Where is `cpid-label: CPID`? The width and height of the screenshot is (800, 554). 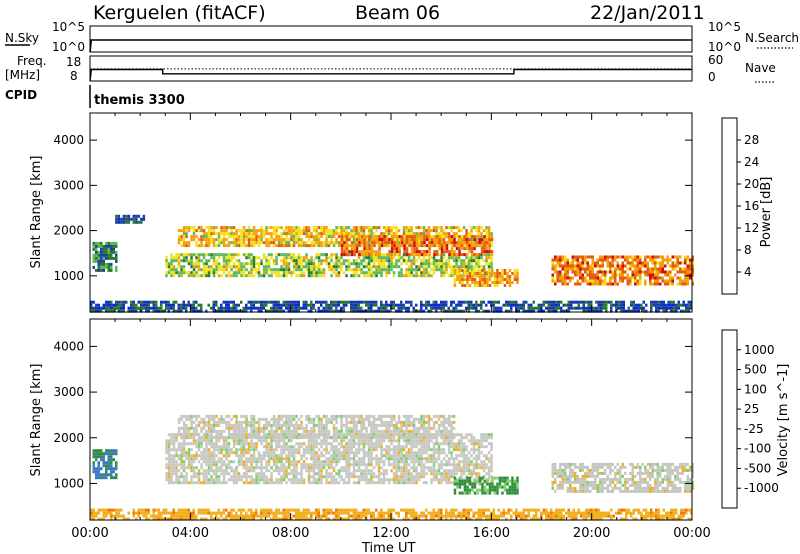
cpid-label: CPID is located at coordinates (21, 95).